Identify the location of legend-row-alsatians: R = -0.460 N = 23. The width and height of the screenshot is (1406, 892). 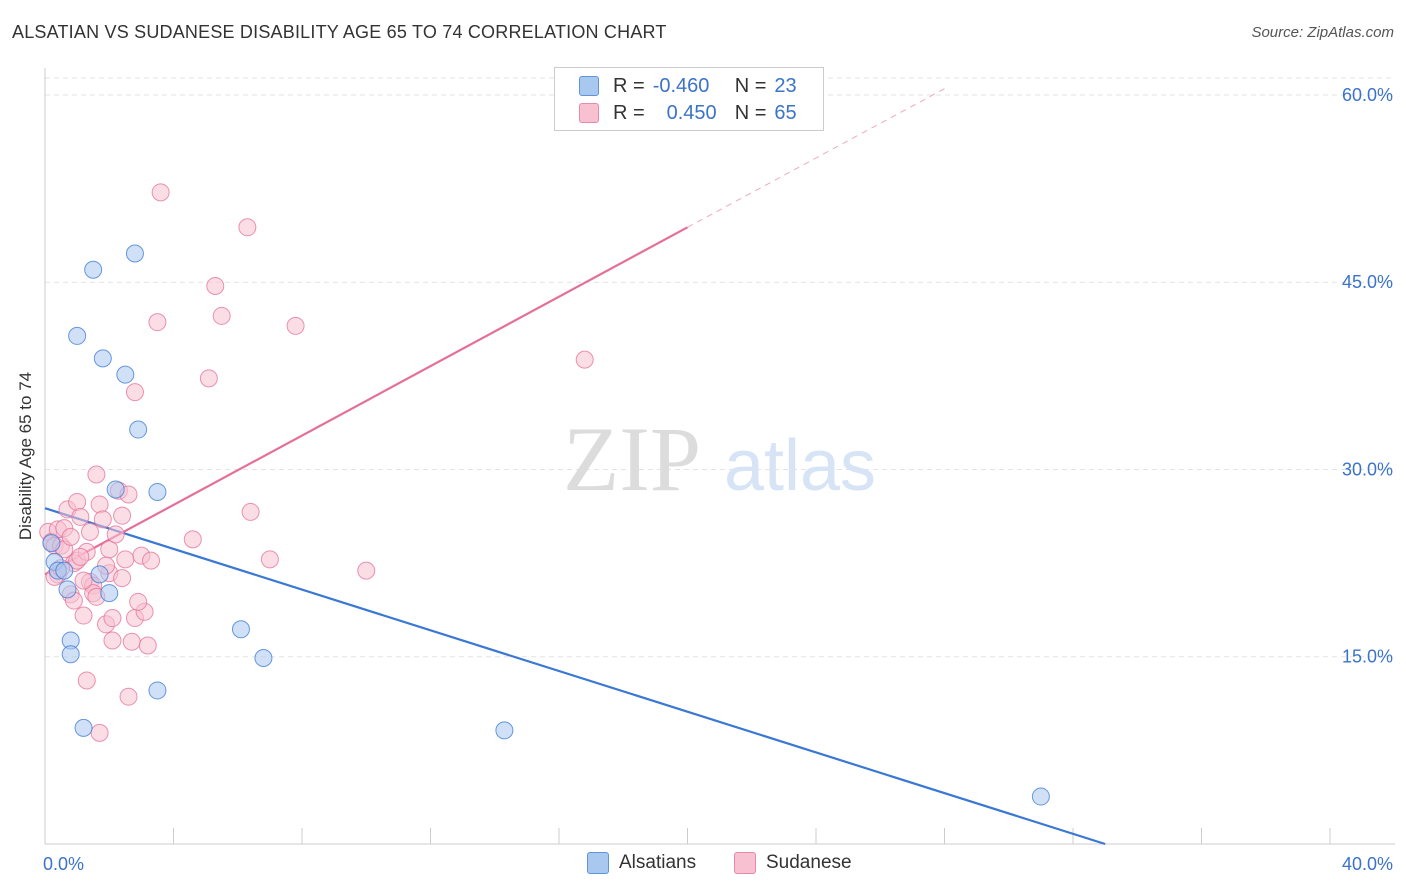
(688, 86).